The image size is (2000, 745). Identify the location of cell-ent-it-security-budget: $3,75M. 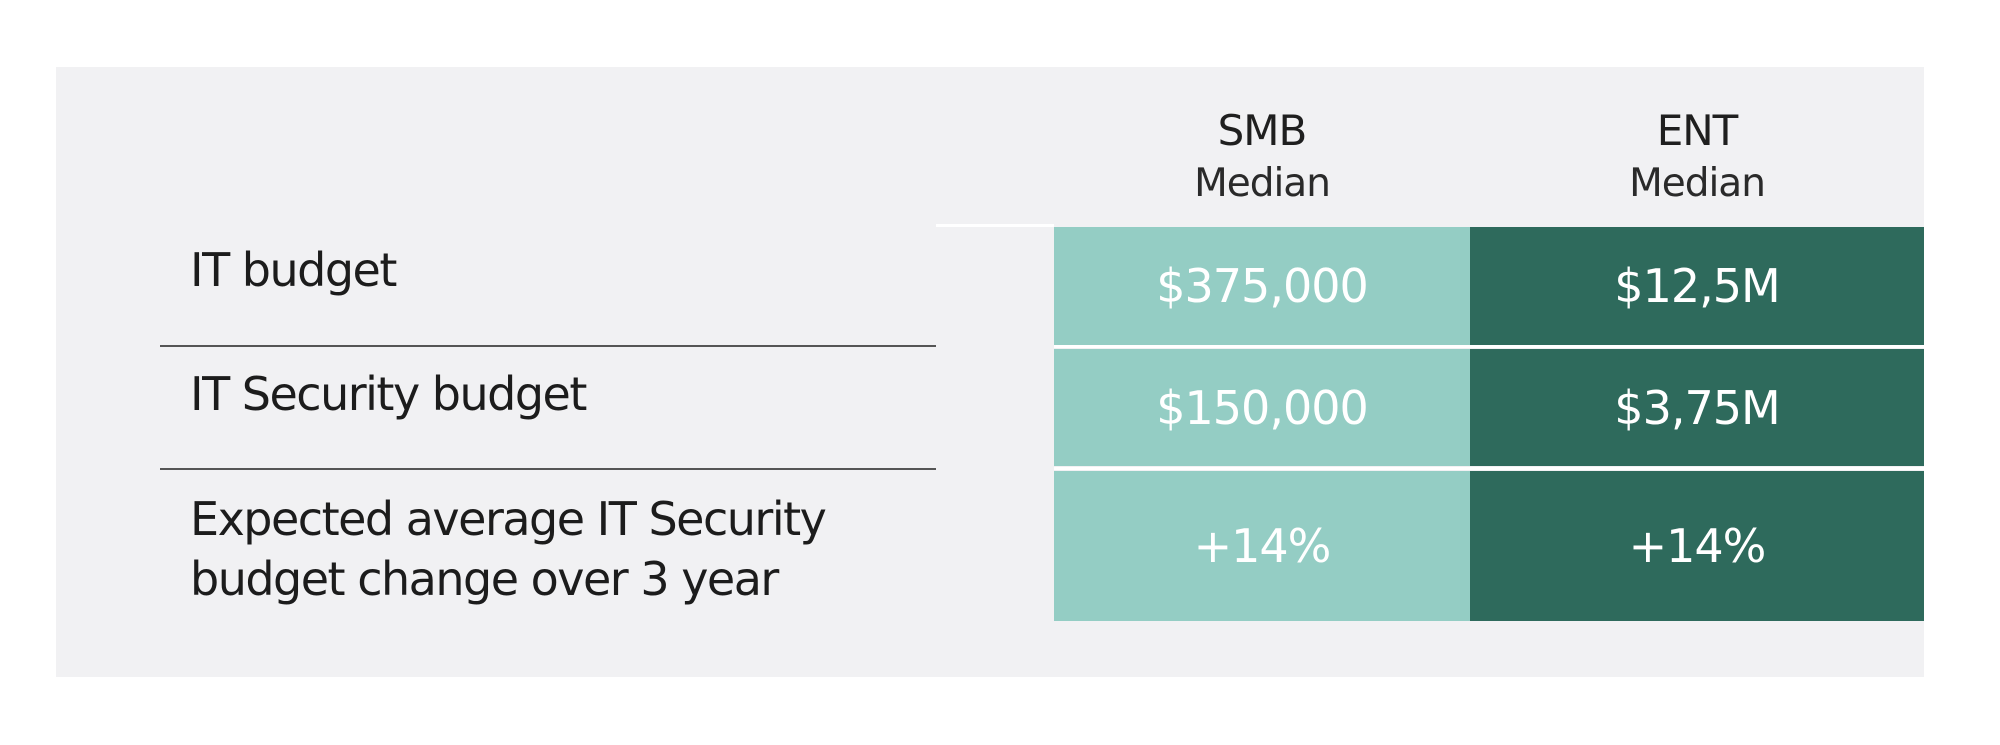
(1697, 407).